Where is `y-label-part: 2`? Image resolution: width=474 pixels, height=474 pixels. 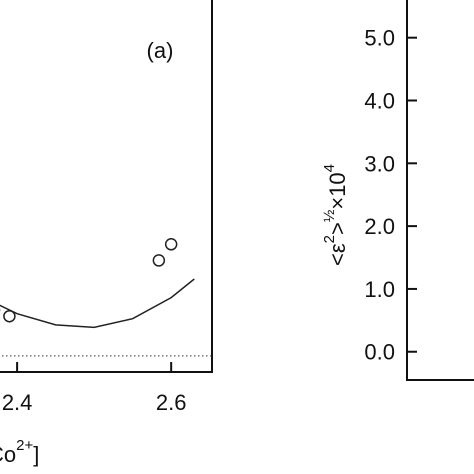 y-label-part: 2 is located at coordinates (329, 239).